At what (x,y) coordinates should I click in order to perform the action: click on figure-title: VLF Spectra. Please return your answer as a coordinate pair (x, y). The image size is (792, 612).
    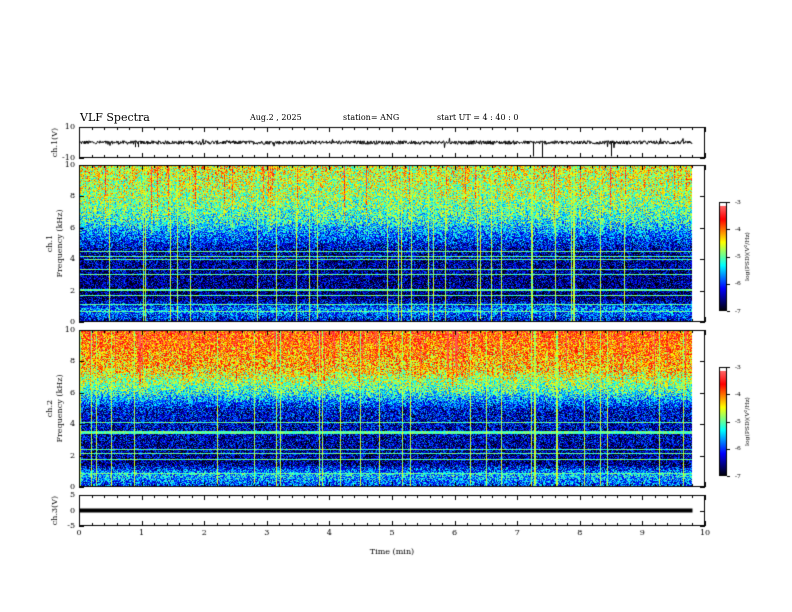
    Looking at the image, I should click on (115, 117).